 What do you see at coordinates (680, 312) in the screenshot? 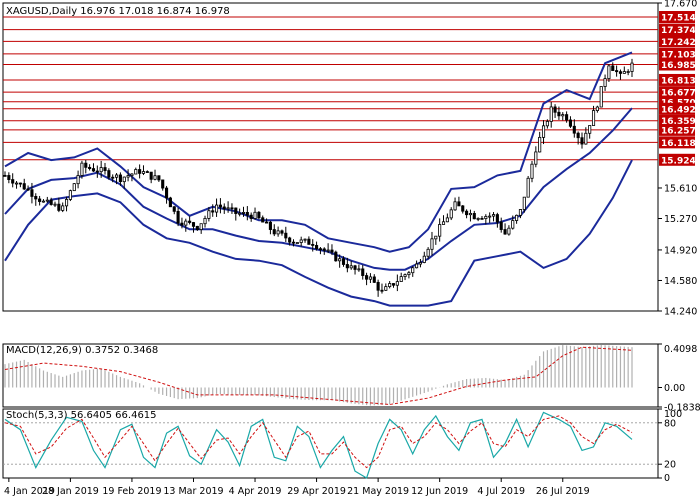
I see `price-tick-label: 14.240` at bounding box center [680, 312].